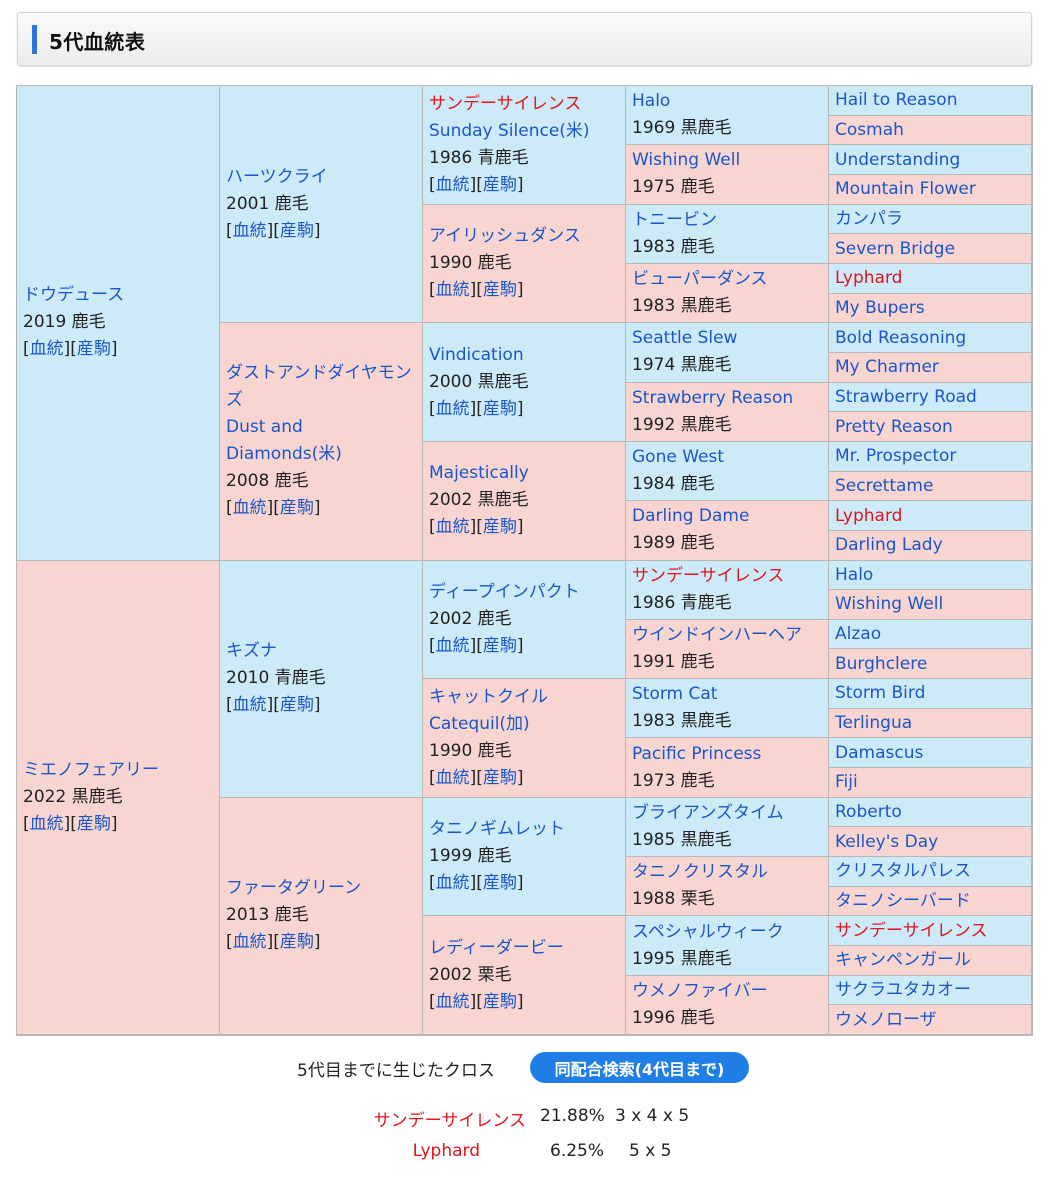  I want to click on horse-name-link: ビューパーダンス, so click(700, 279).